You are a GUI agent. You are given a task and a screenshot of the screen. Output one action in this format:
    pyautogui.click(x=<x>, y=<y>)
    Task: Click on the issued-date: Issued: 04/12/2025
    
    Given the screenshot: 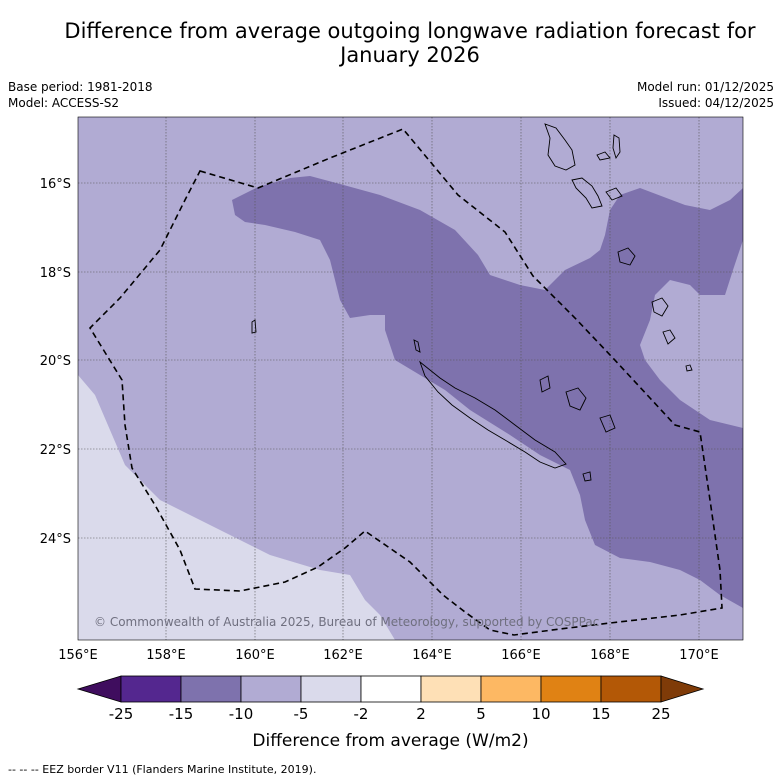 What is the action you would take?
    pyautogui.click(x=716, y=103)
    